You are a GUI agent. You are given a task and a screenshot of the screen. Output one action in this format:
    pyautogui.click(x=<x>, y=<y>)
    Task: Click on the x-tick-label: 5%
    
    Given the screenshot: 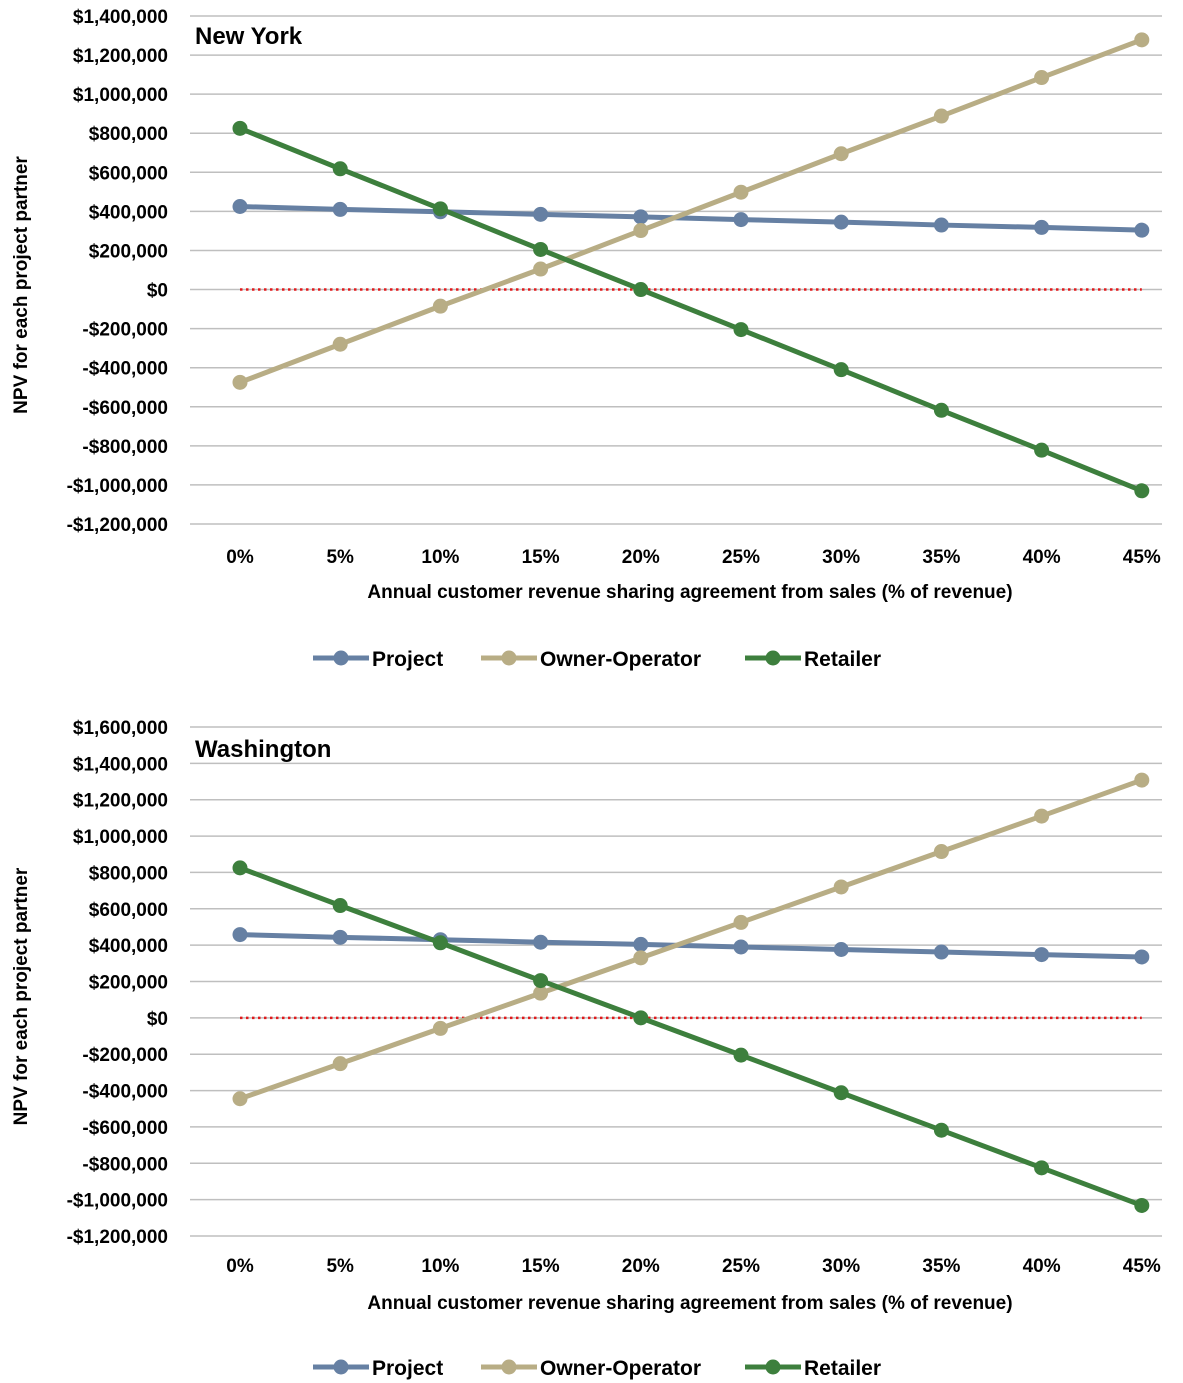 What is the action you would take?
    pyautogui.click(x=340, y=557)
    